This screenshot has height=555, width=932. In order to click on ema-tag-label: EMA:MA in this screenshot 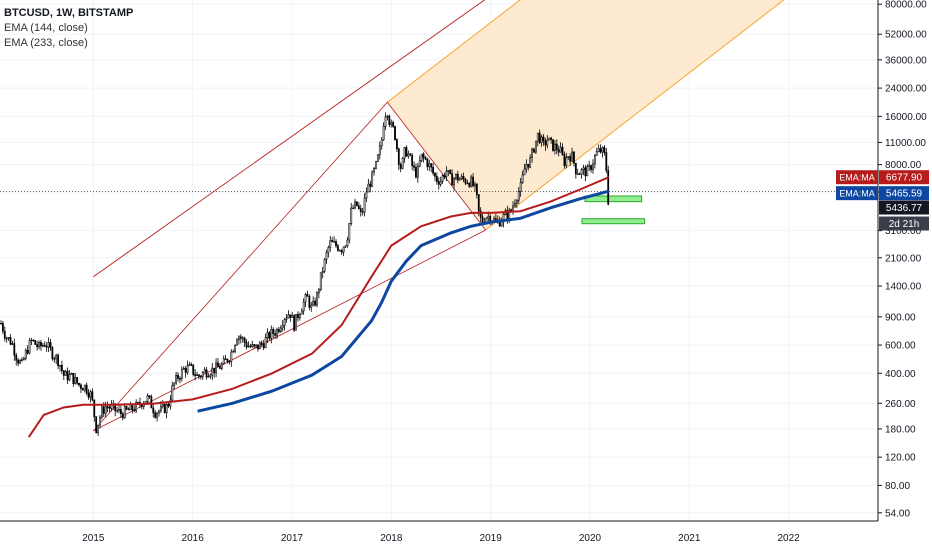, I will do `click(857, 194)`.